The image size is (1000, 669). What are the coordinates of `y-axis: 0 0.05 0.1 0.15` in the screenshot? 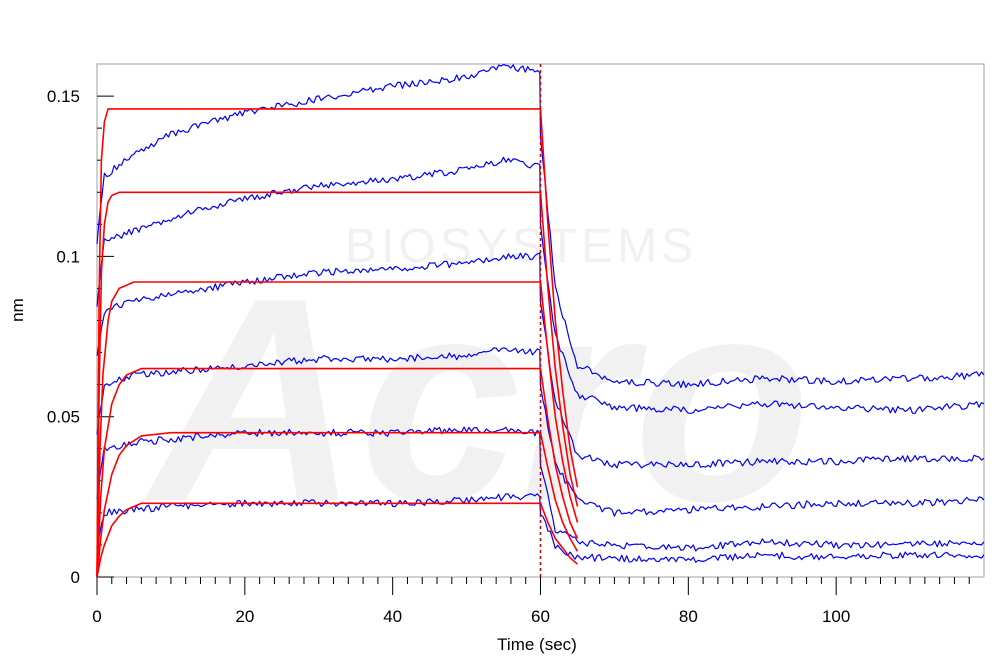 It's located at (80, 337).